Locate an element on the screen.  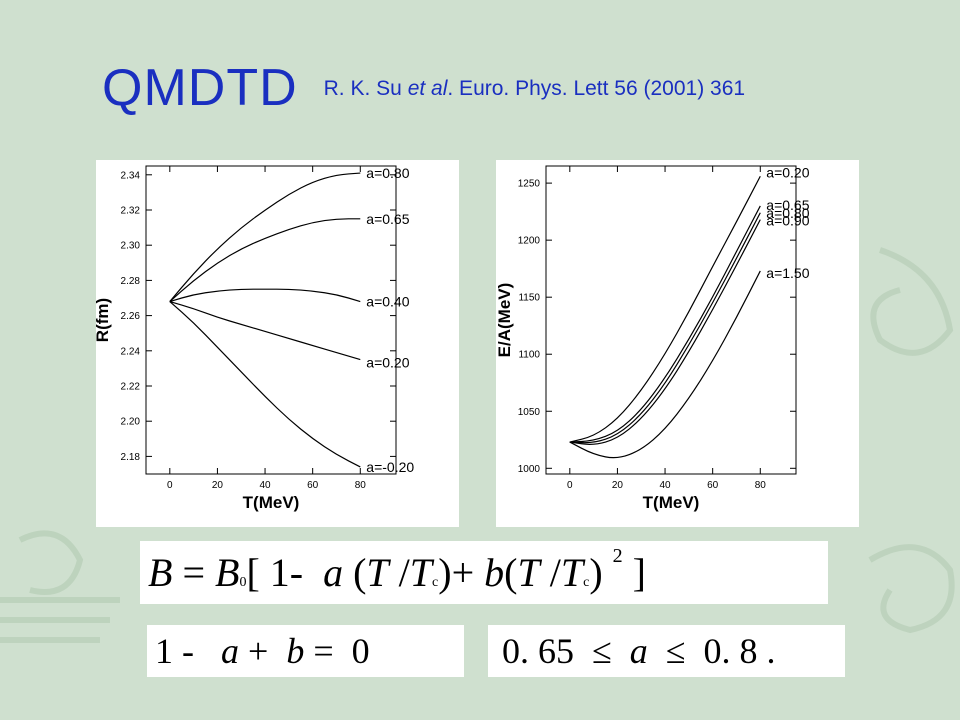
constraint-zero: 0 is located at coordinates (360, 651).